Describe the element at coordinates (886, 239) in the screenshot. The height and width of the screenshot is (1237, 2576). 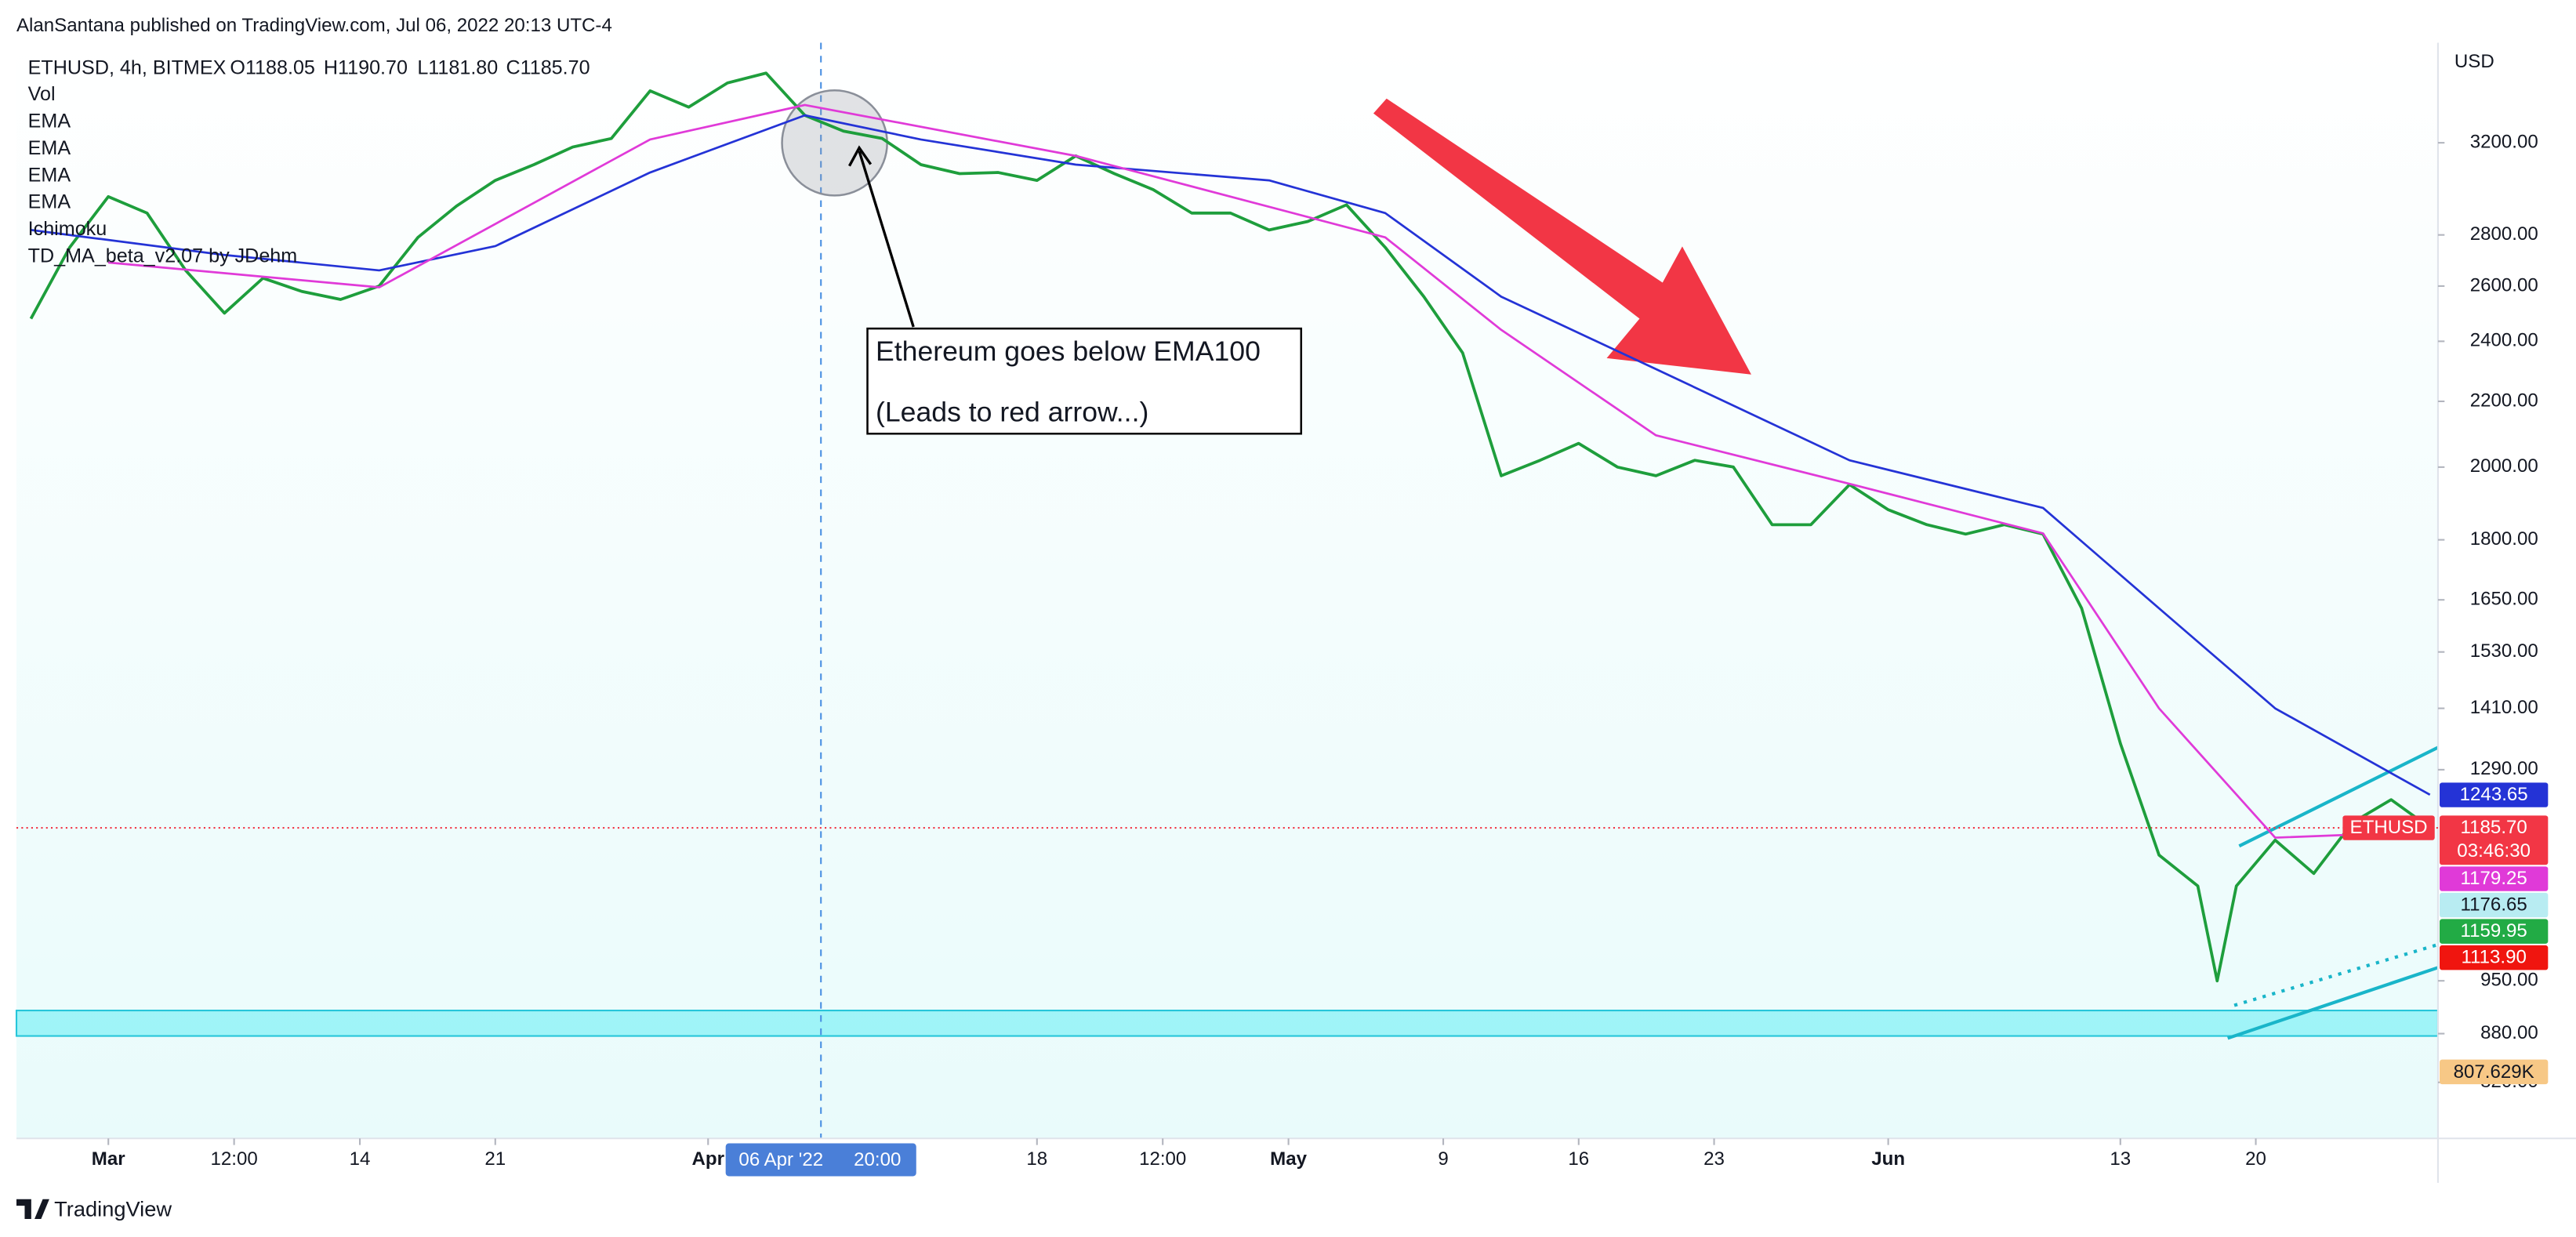
I see `annotation-arrow` at that location.